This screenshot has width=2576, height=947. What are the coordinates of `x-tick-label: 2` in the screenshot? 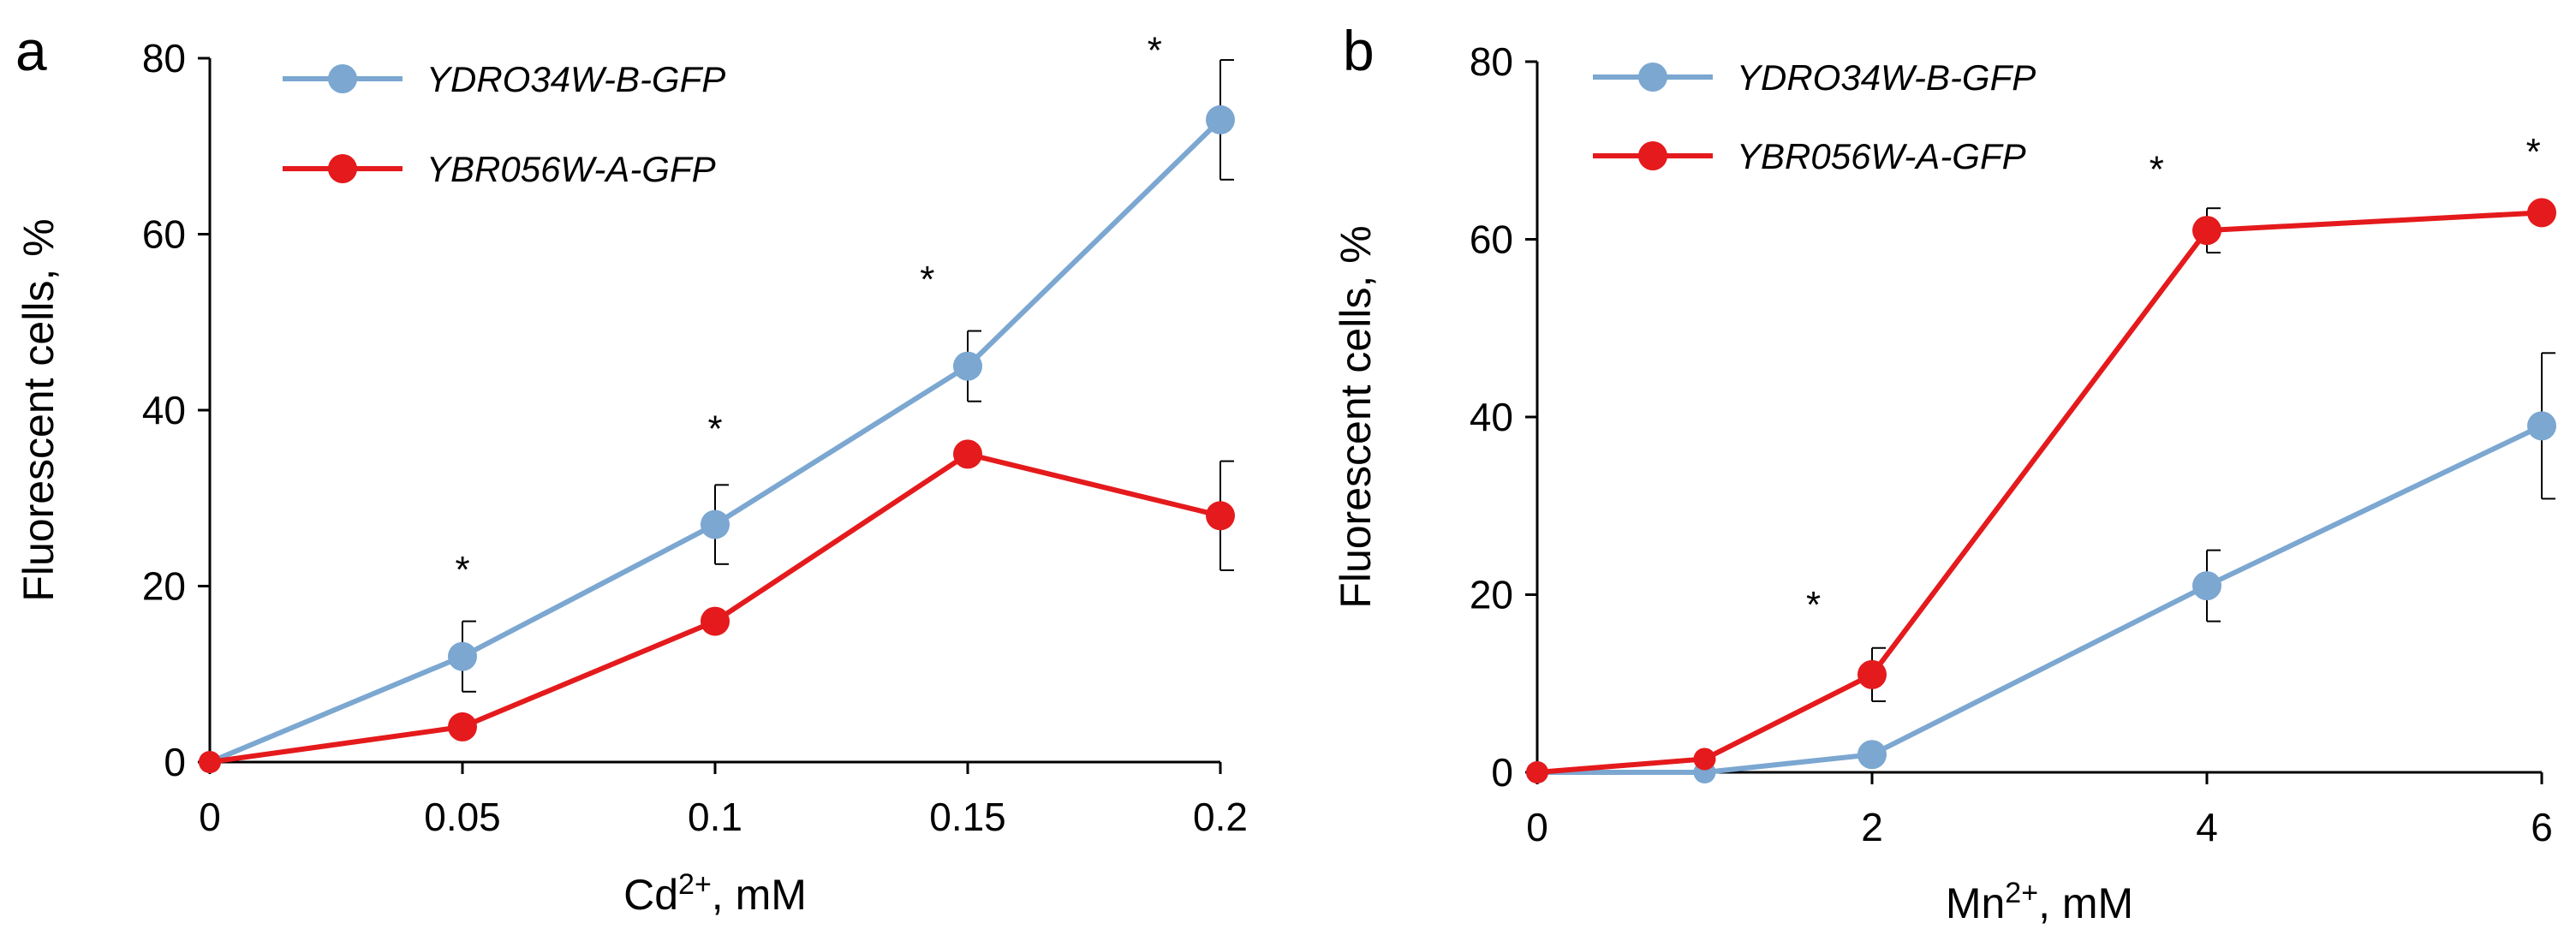 It's located at (1872, 827).